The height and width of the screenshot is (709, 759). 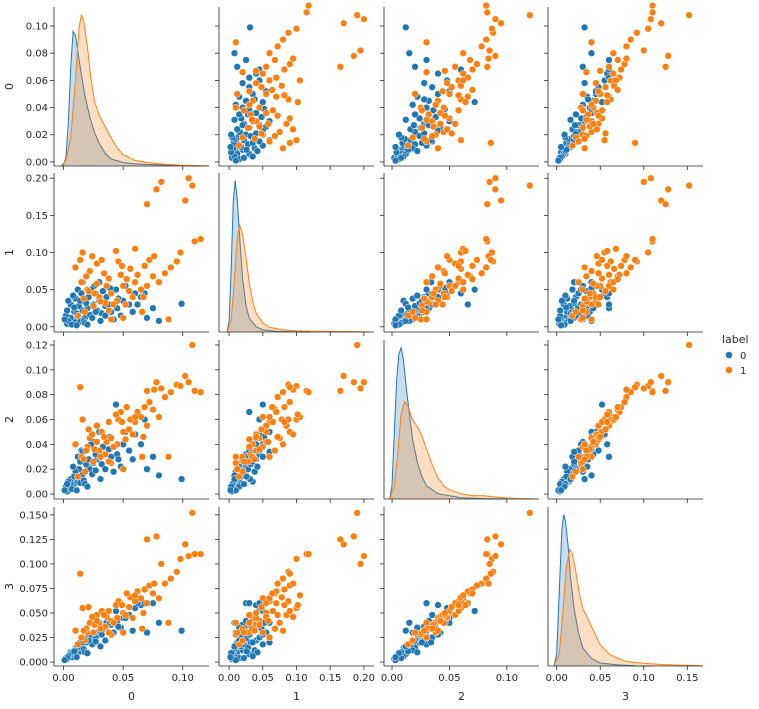 I want to click on x-tick-label: 0.05, so click(x=263, y=678).